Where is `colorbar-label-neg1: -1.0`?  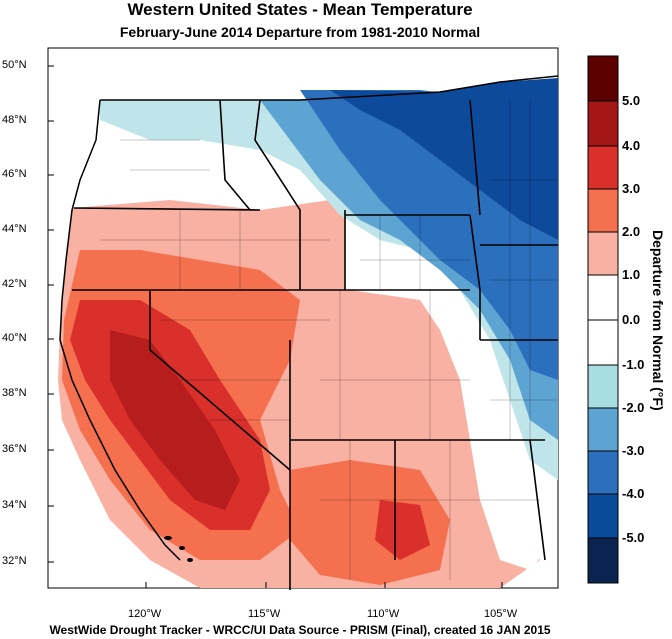 colorbar-label-neg1: -1.0 is located at coordinates (633, 364).